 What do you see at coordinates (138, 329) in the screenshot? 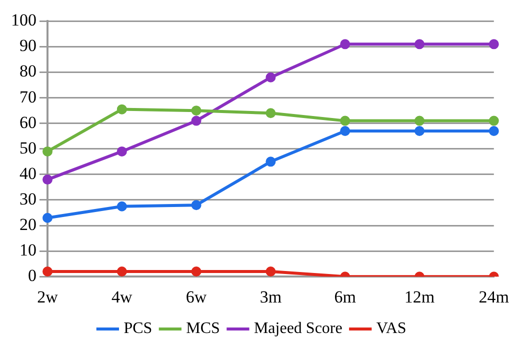
I see `legend-label: PCS` at bounding box center [138, 329].